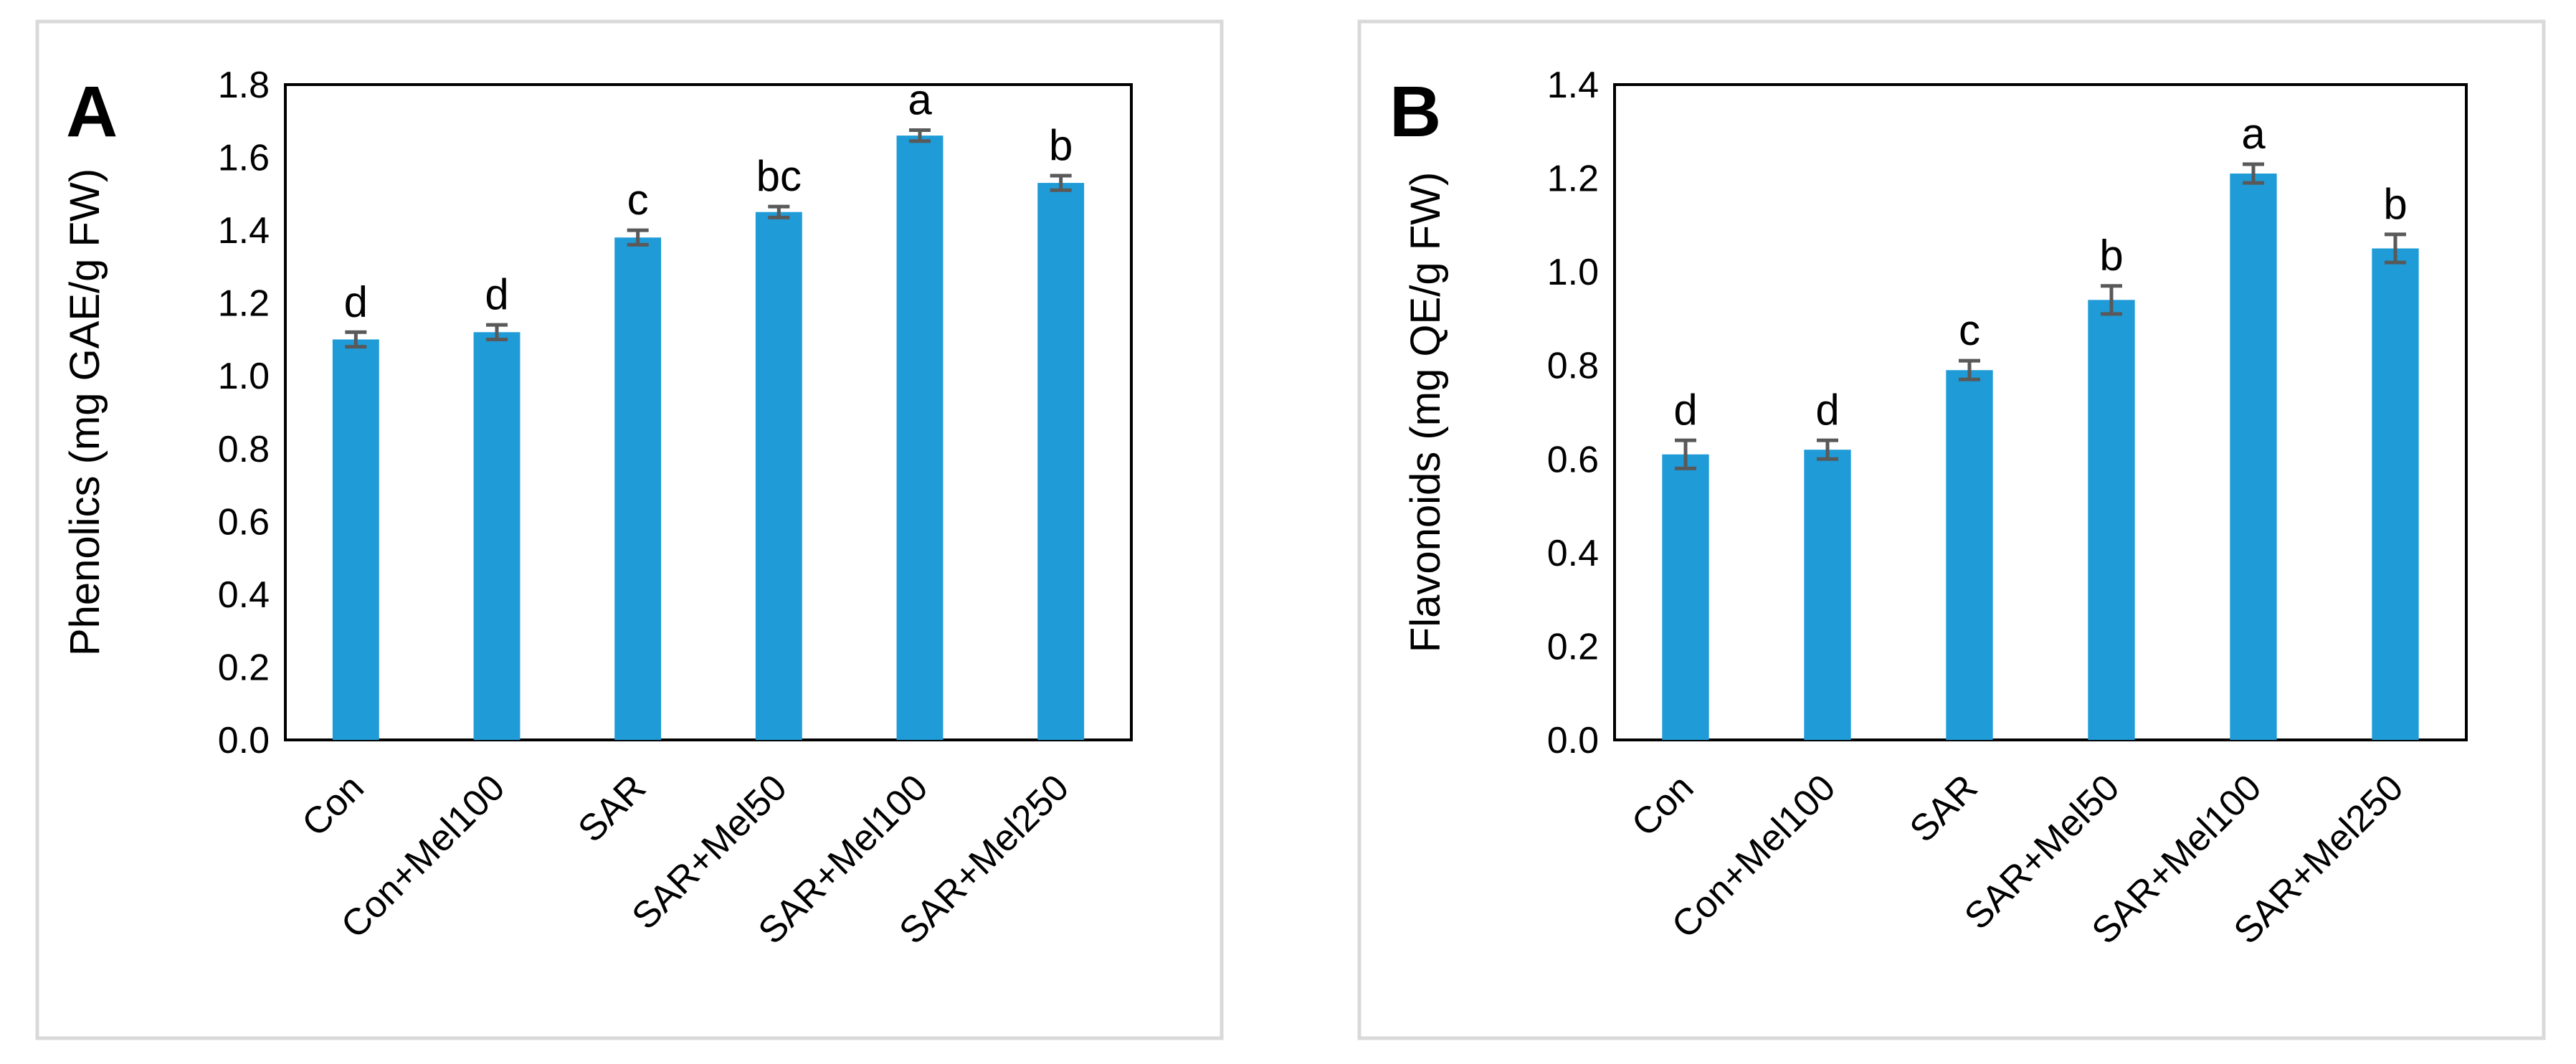 The height and width of the screenshot is (1064, 2576). Describe the element at coordinates (244, 595) in the screenshot. I see `panel-a-y-tick-label: 0.4` at that location.